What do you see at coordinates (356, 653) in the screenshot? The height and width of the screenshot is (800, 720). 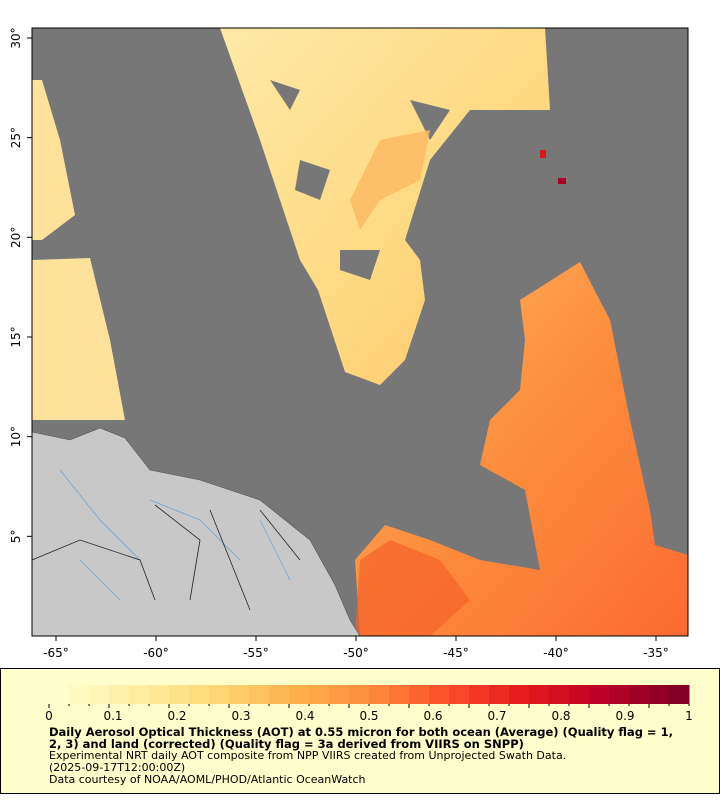 I see `x-tick-label: -50°` at bounding box center [356, 653].